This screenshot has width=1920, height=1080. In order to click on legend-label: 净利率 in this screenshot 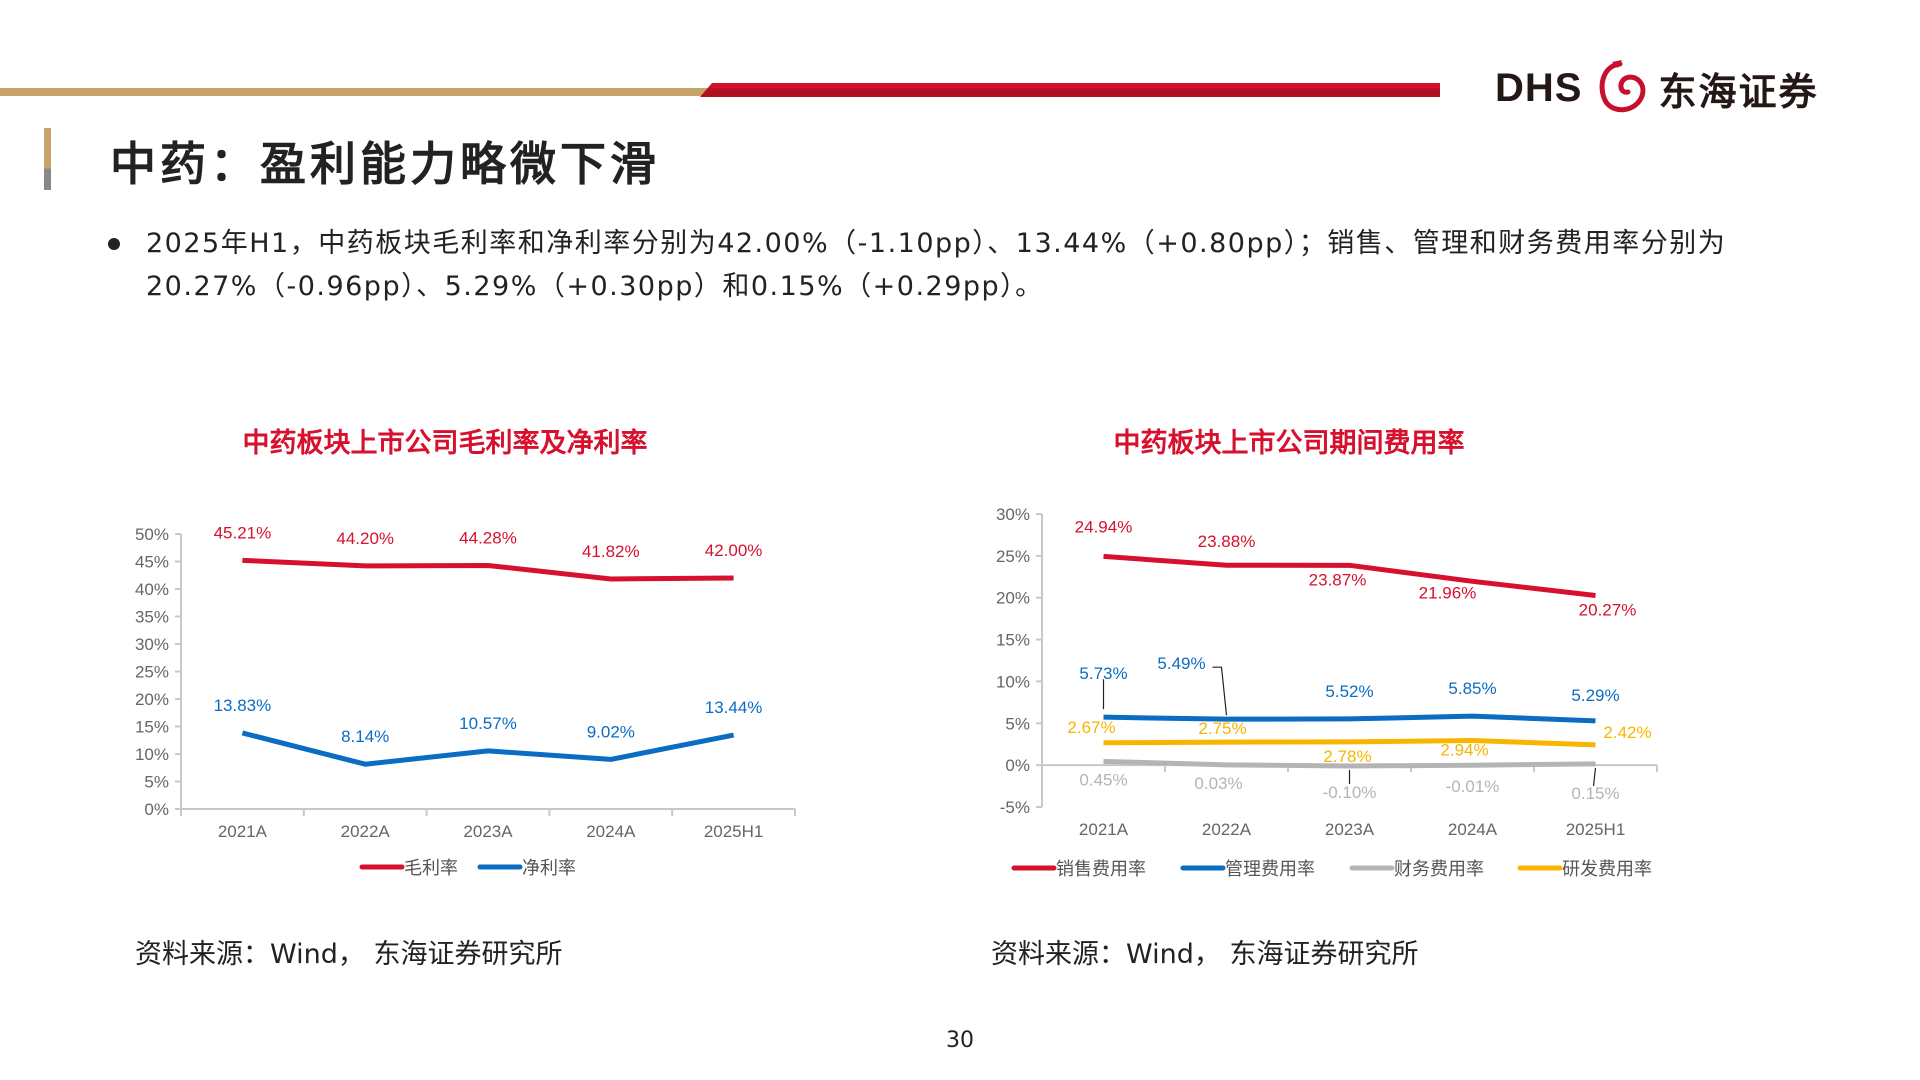, I will do `click(549, 868)`.